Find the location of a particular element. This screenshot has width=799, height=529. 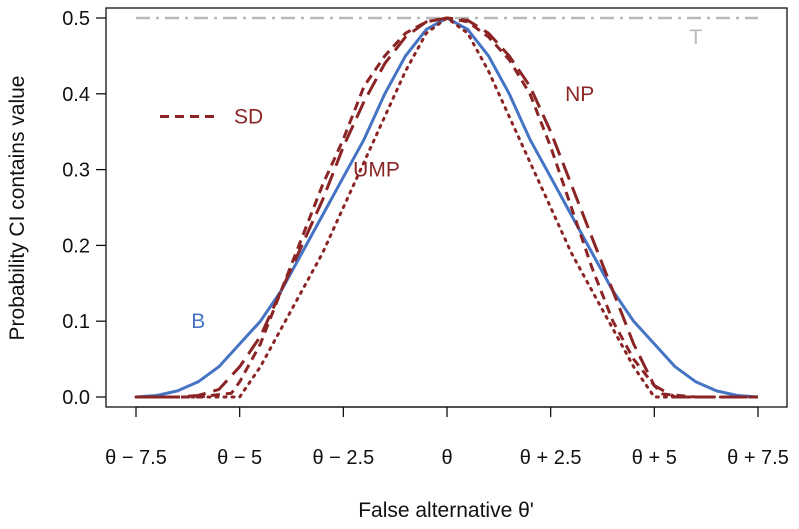

x-tick-label: θ is located at coordinates (446, 458).